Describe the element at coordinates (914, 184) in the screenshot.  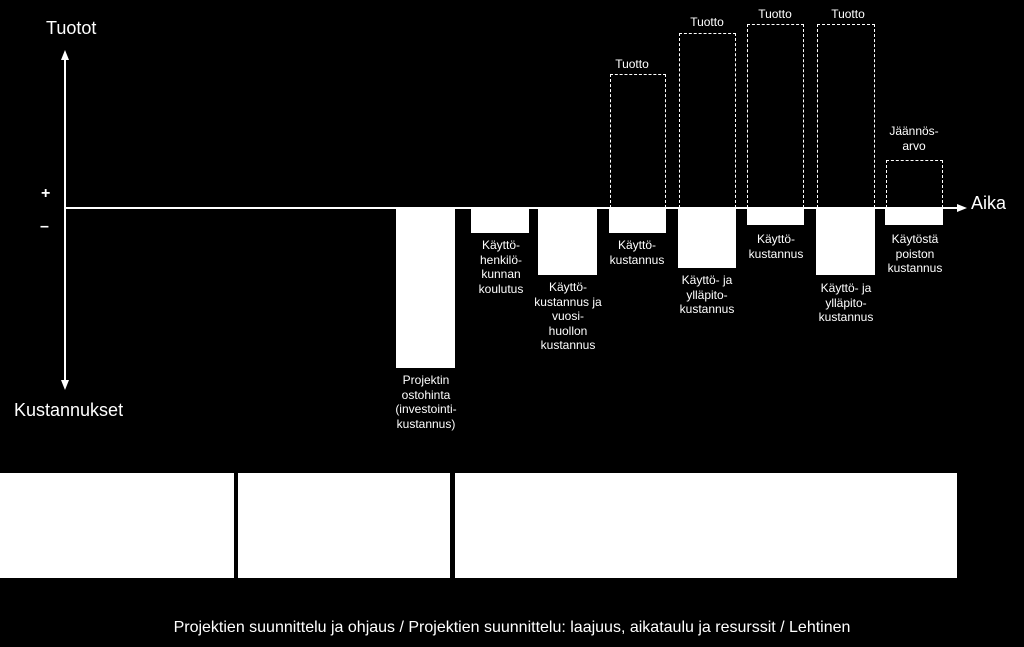
I see `residual-value-box` at that location.